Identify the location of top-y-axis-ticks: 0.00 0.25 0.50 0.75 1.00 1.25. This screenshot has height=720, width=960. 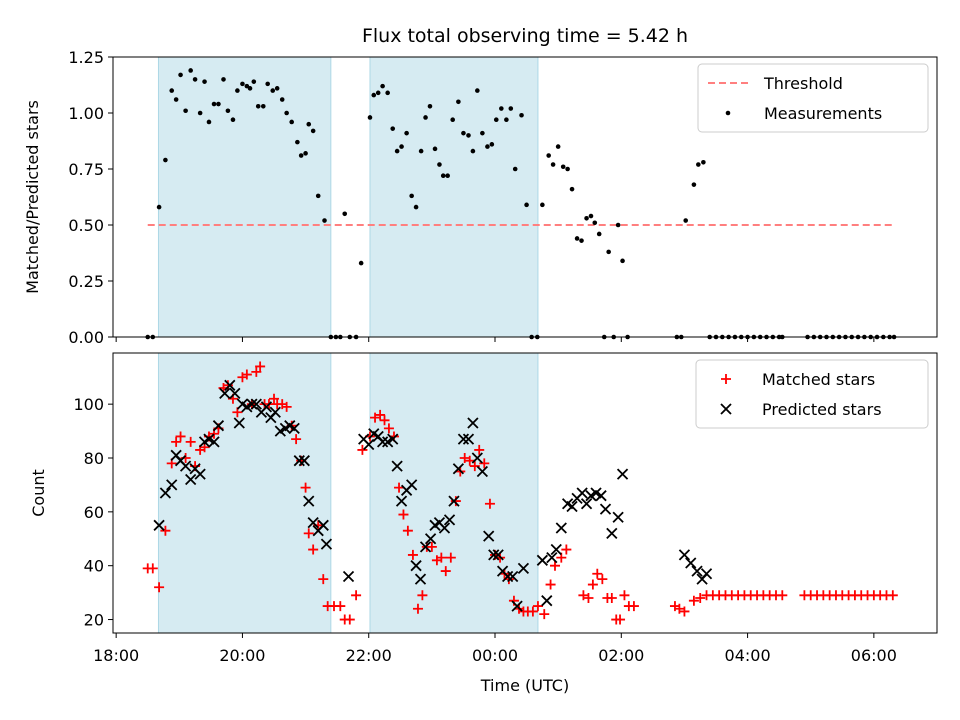
(90, 197).